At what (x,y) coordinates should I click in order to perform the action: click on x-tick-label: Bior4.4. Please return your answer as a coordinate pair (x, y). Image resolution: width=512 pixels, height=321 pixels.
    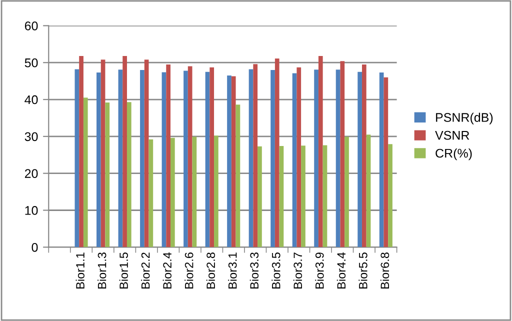
    Looking at the image, I should click on (341, 270).